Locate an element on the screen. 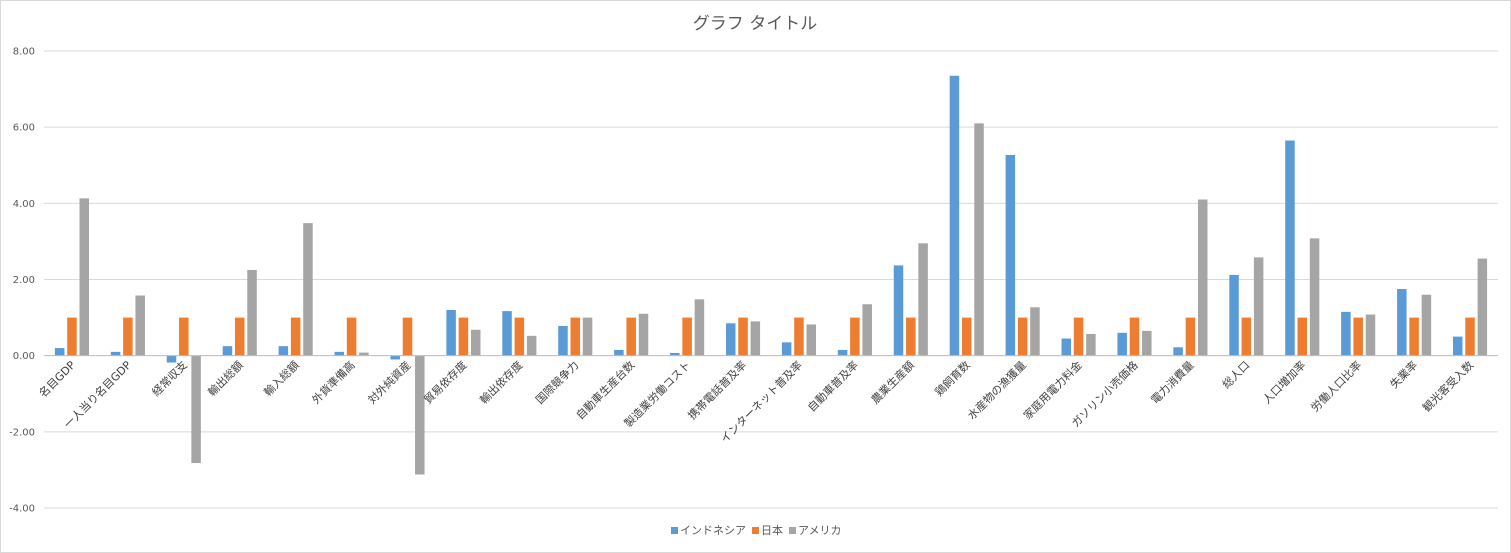 The image size is (1511, 553). x-tick-label: 家庭用電力料金 is located at coordinates (1052, 390).